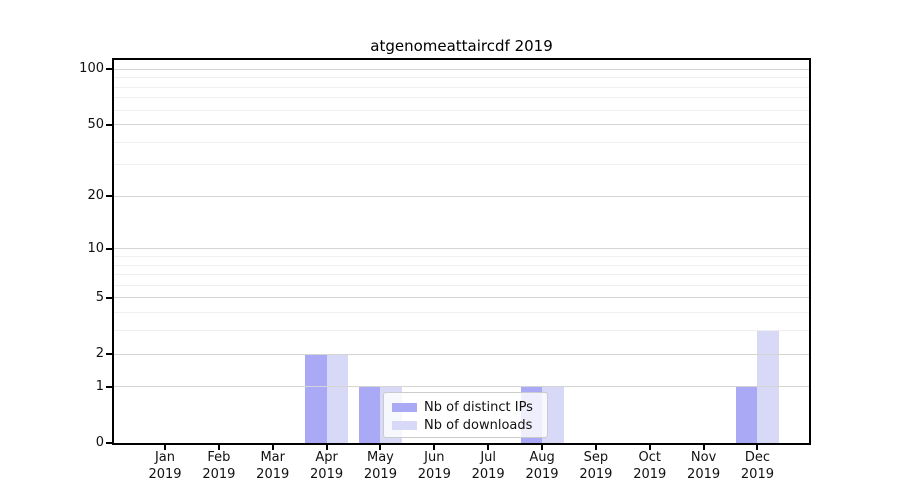 Image resolution: width=900 pixels, height=500 pixels. I want to click on x-tick-label: Dec 2019, so click(757, 466).